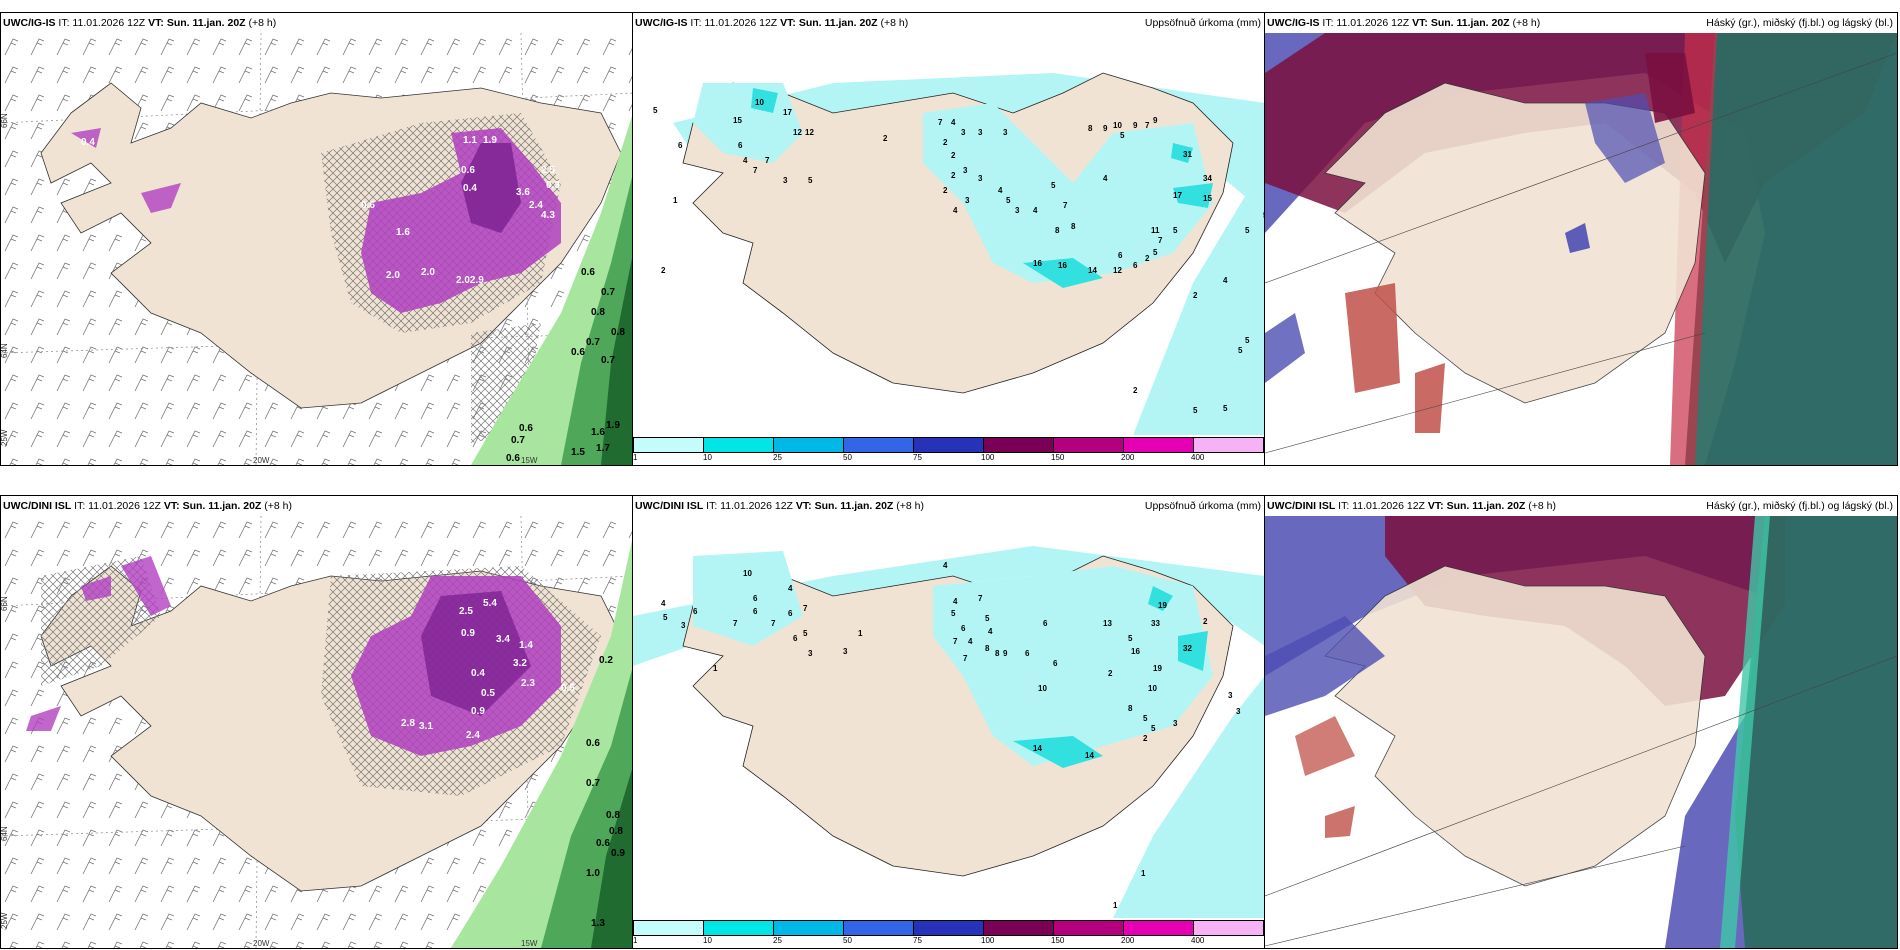 The height and width of the screenshot is (950, 1900). What do you see at coordinates (503, 639) in the screenshot?
I see `svg-text: 3.4` at bounding box center [503, 639].